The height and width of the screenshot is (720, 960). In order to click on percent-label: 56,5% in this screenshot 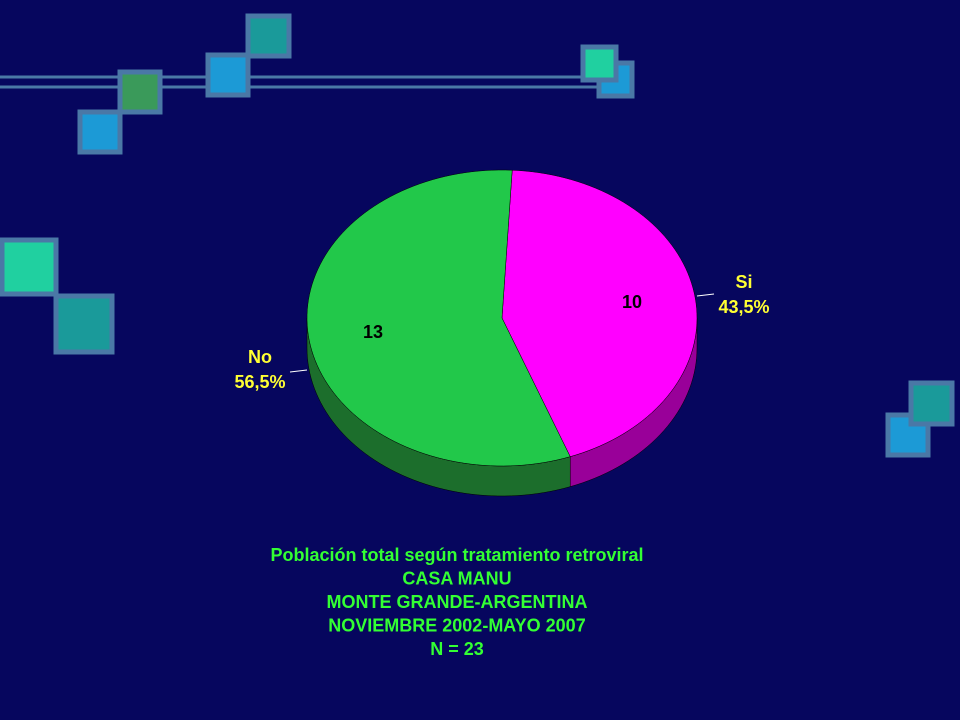, I will do `click(259, 382)`.